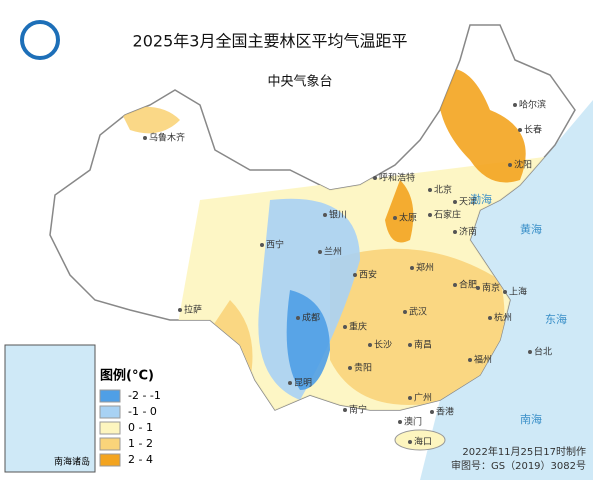 The width and height of the screenshot is (593, 480). I want to click on city-label: 福州, so click(483, 360).